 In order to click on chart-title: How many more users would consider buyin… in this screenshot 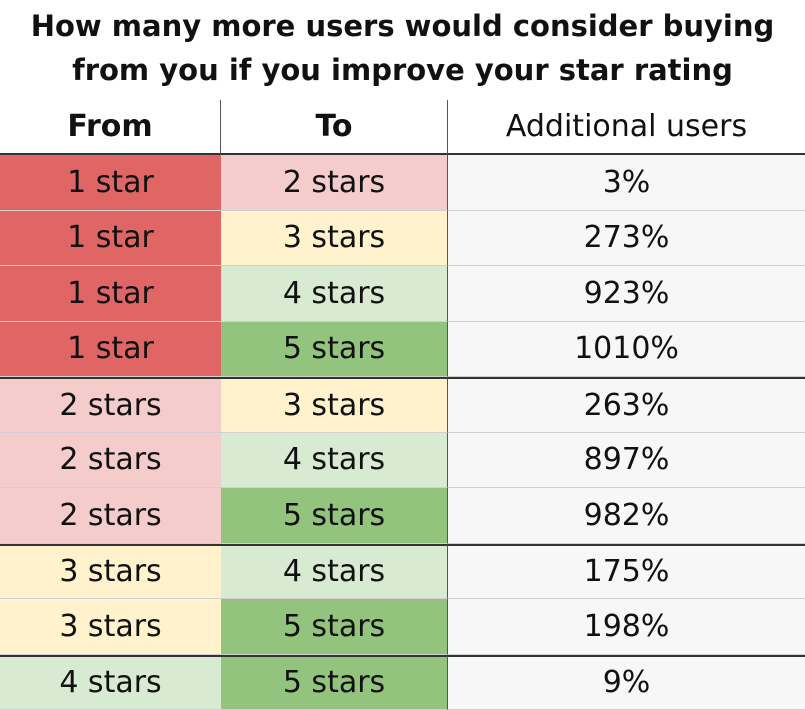, I will do `click(402, 50)`.